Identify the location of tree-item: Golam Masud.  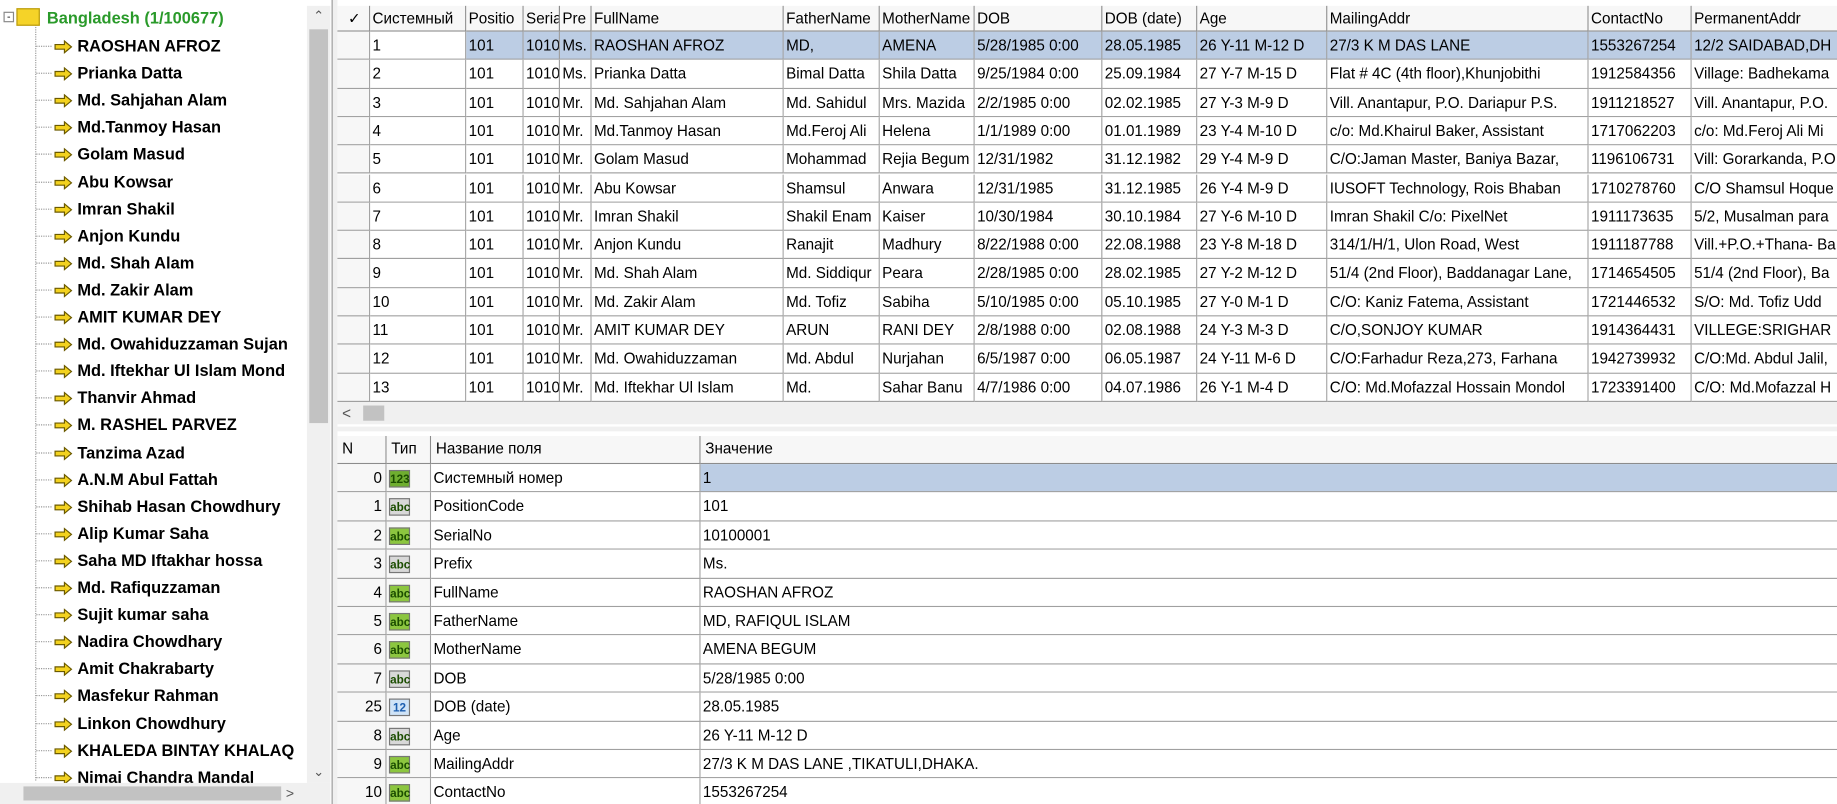
(131, 154).